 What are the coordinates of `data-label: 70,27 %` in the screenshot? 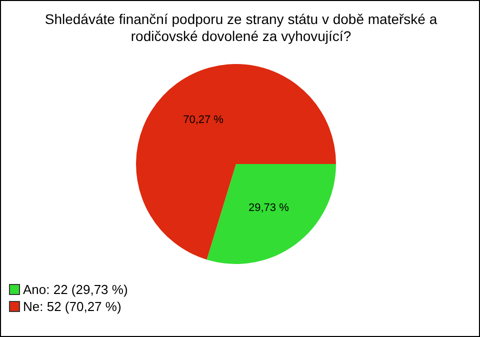 It's located at (203, 120).